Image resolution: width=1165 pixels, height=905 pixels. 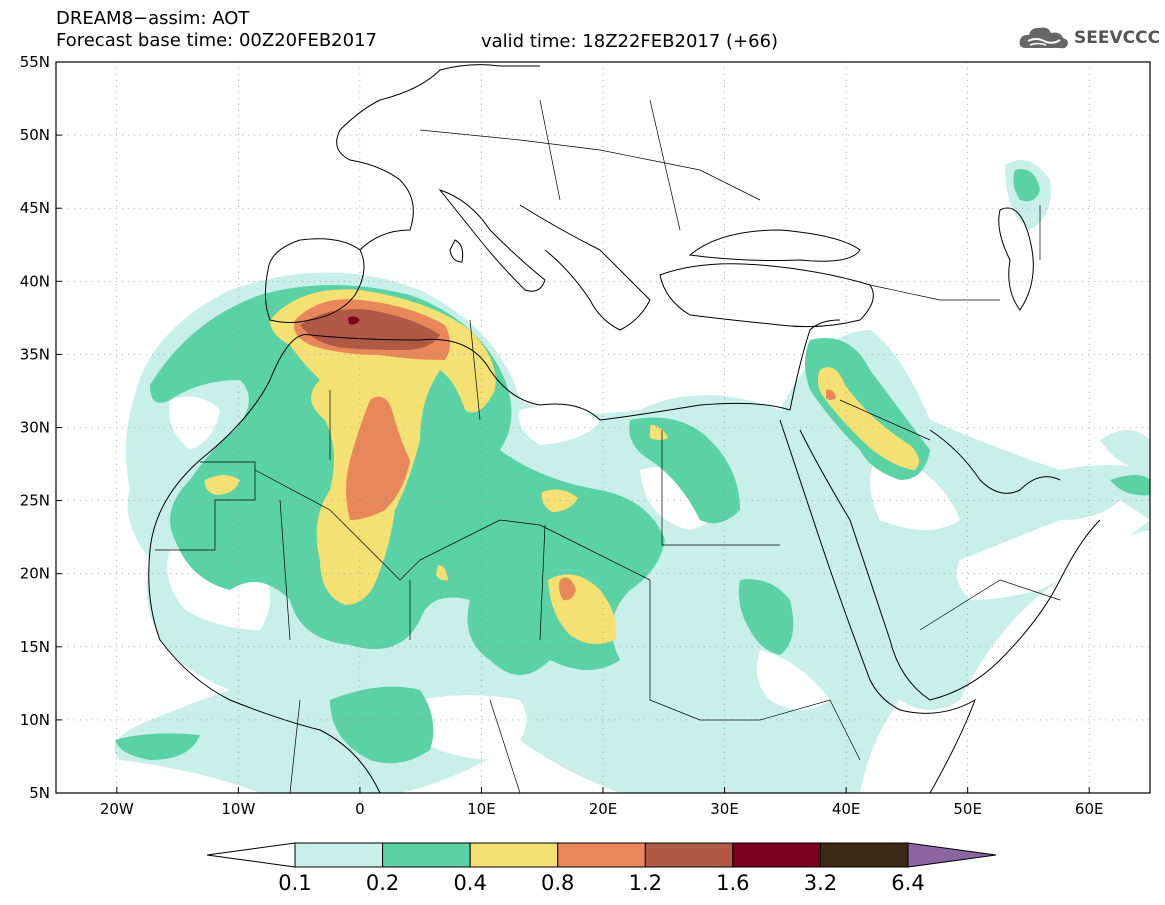 What do you see at coordinates (967, 809) in the screenshot?
I see `lon-label: 50E` at bounding box center [967, 809].